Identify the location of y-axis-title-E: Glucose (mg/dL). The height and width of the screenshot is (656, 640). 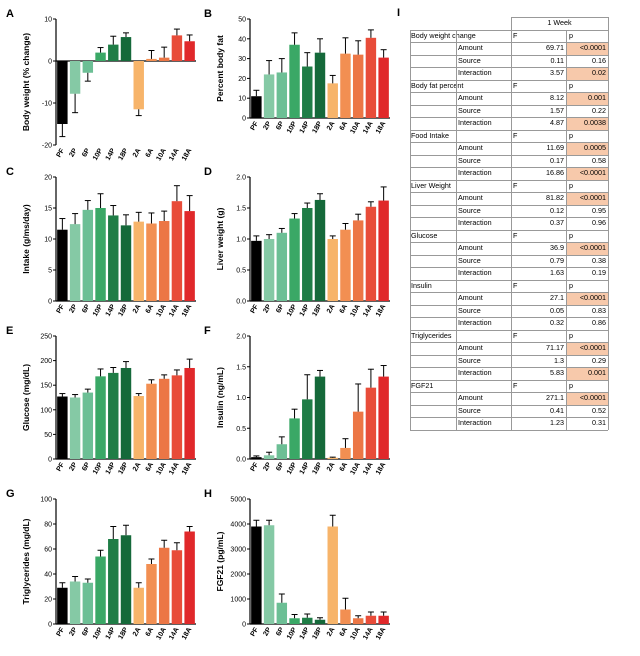
(26, 397).